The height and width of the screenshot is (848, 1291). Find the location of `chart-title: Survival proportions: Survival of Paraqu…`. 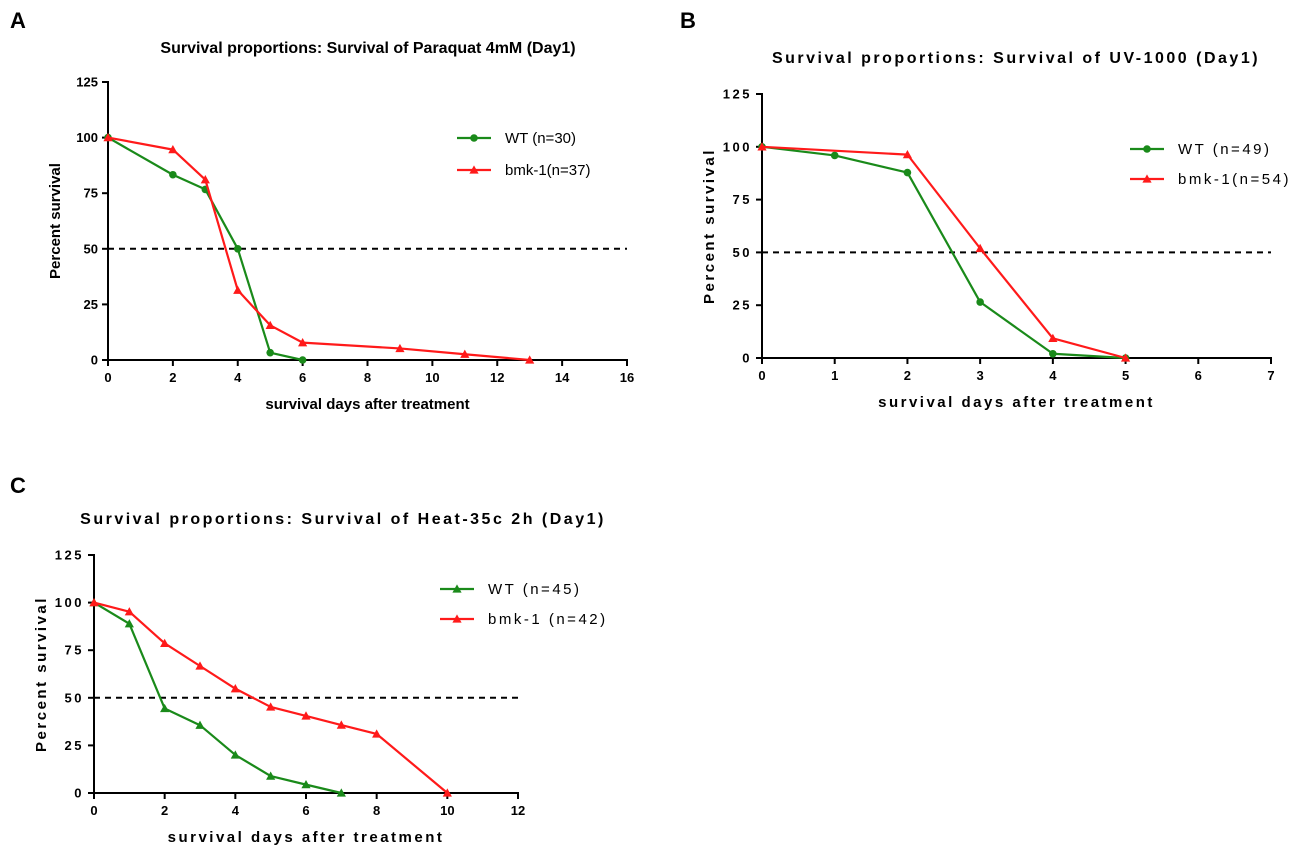

chart-title: Survival proportions: Survival of Paraqu… is located at coordinates (367, 48).